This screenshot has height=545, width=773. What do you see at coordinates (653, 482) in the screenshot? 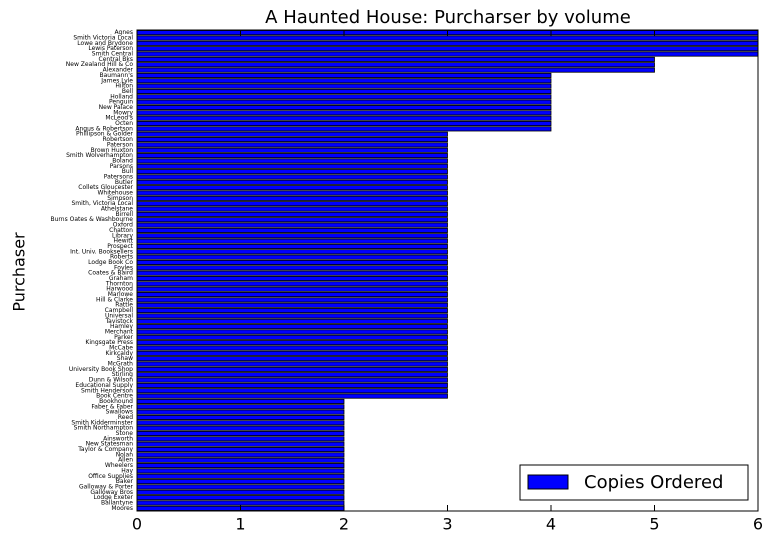
I see `legend-label: Copies Ordered` at bounding box center [653, 482].